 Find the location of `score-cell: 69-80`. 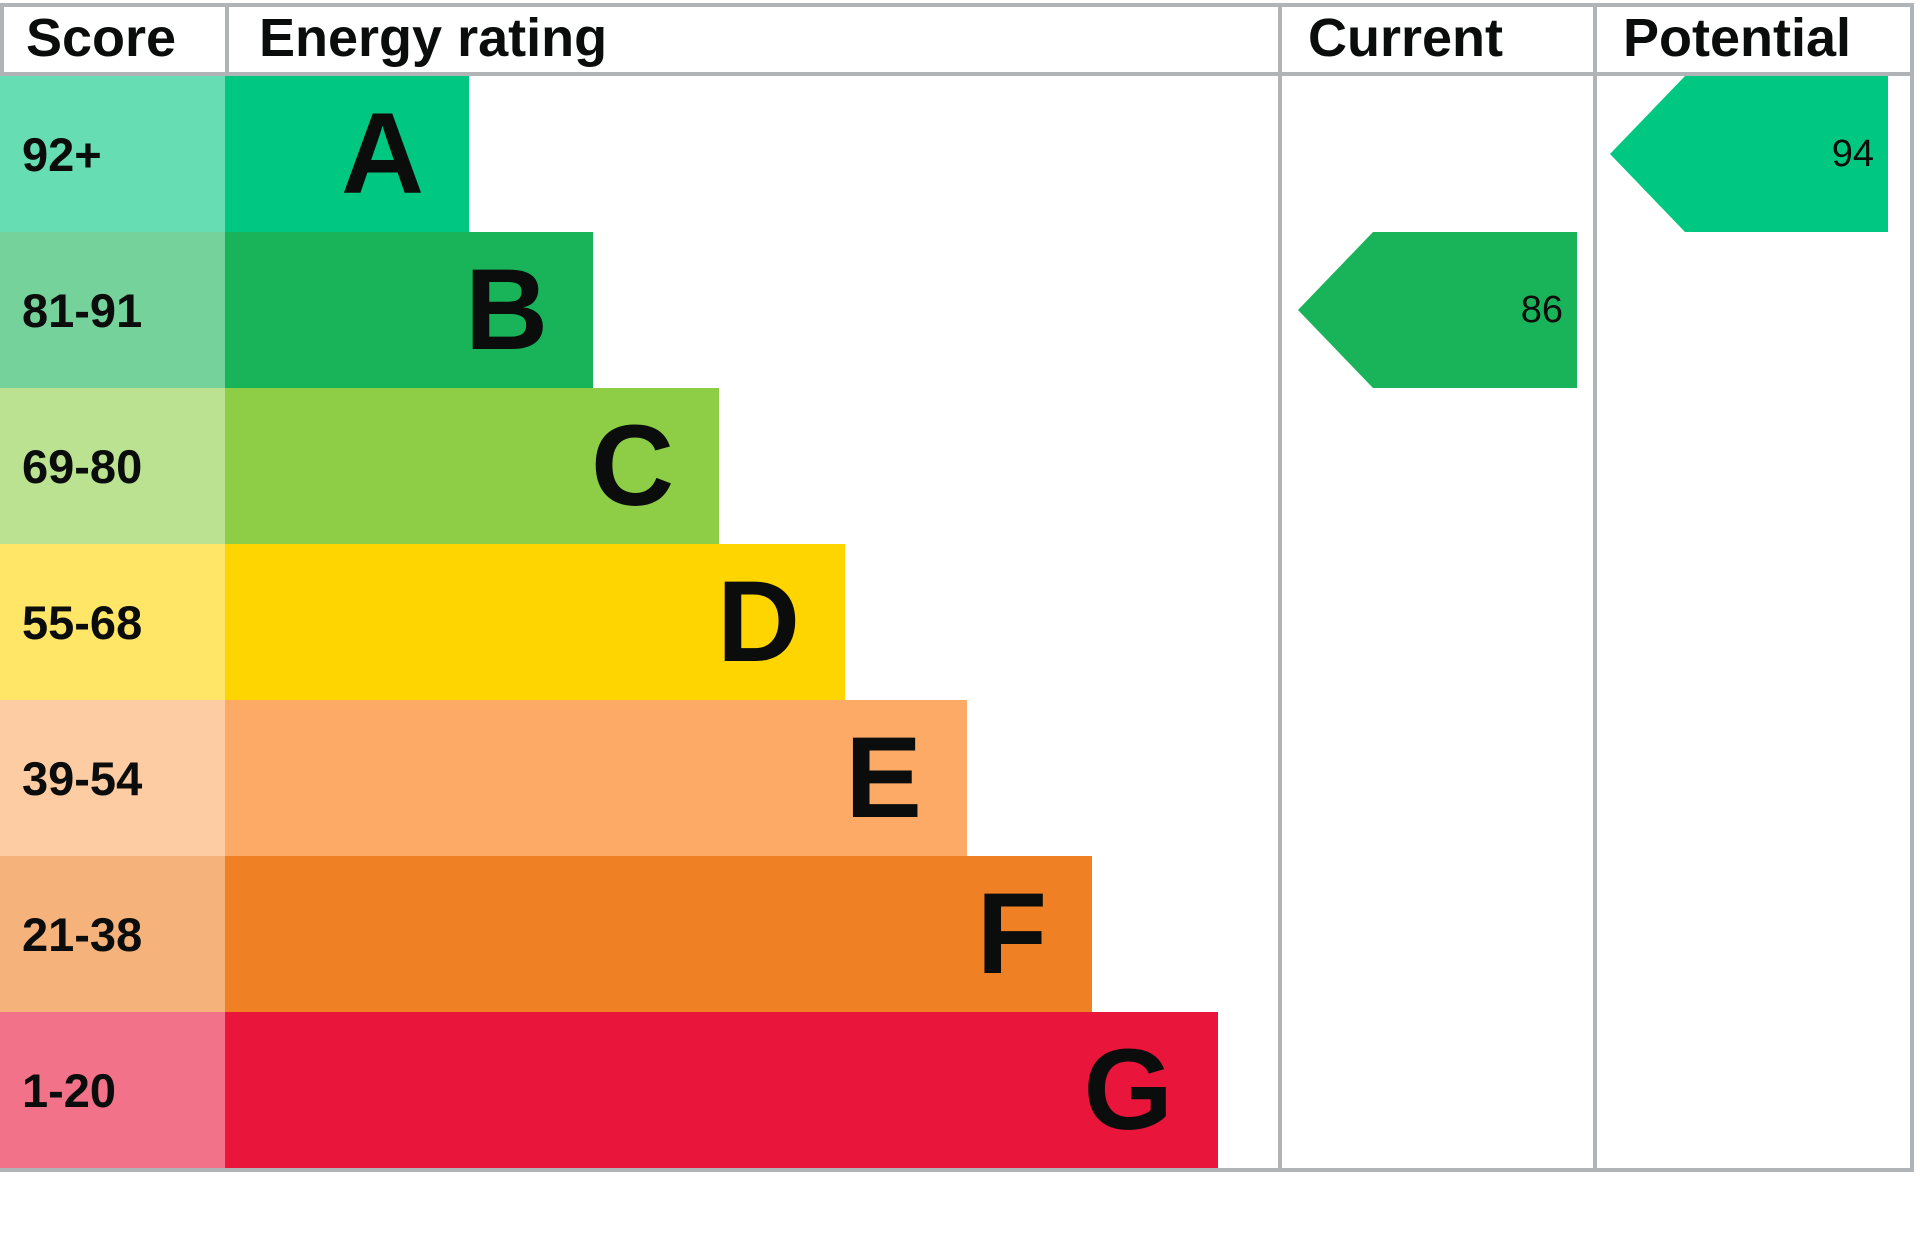

score-cell: 69-80 is located at coordinates (112, 466).